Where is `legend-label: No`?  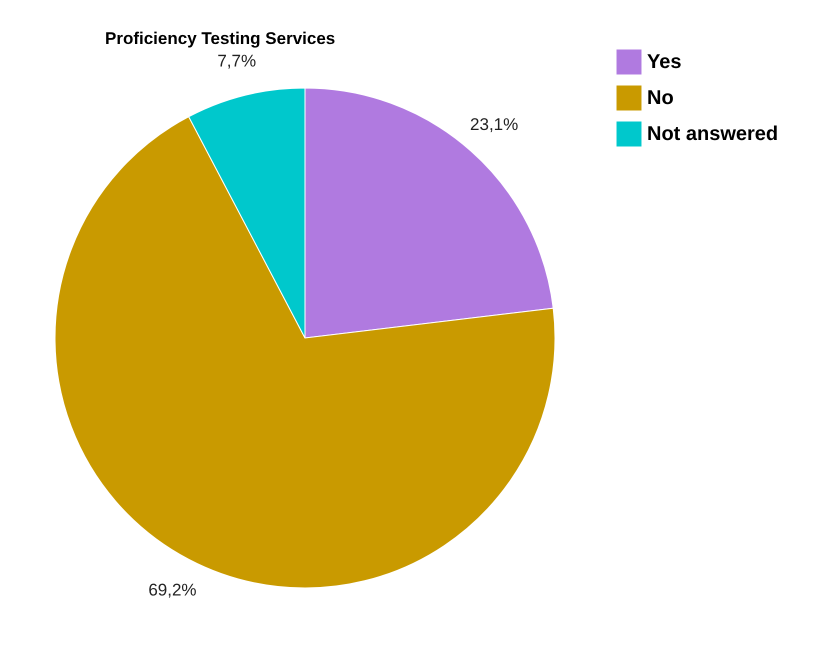
legend-label: No is located at coordinates (660, 98).